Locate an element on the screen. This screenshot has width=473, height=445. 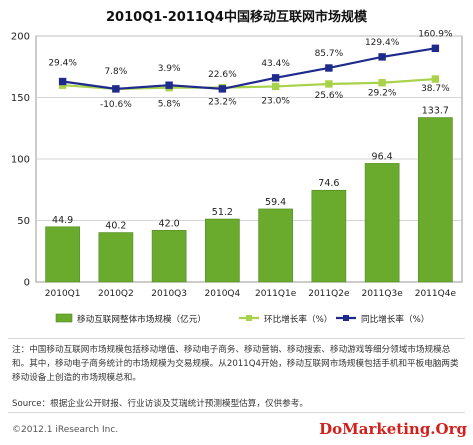
bar-value-label: 40.2 is located at coordinates (115, 226).